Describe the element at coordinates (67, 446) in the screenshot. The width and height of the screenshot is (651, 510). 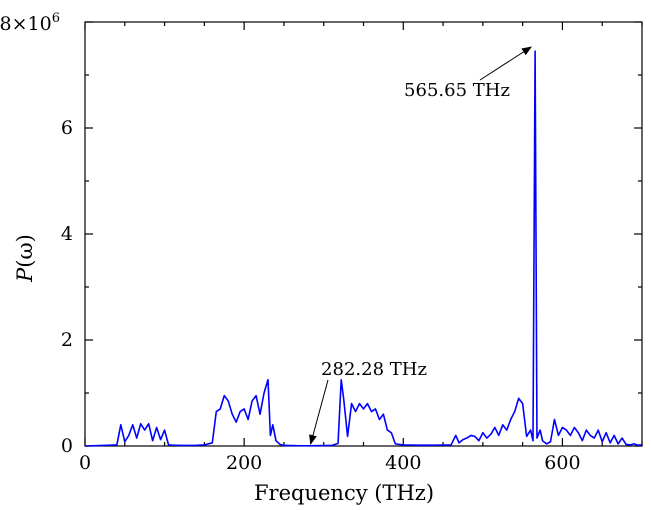
I see `y-tick-label: 0` at that location.